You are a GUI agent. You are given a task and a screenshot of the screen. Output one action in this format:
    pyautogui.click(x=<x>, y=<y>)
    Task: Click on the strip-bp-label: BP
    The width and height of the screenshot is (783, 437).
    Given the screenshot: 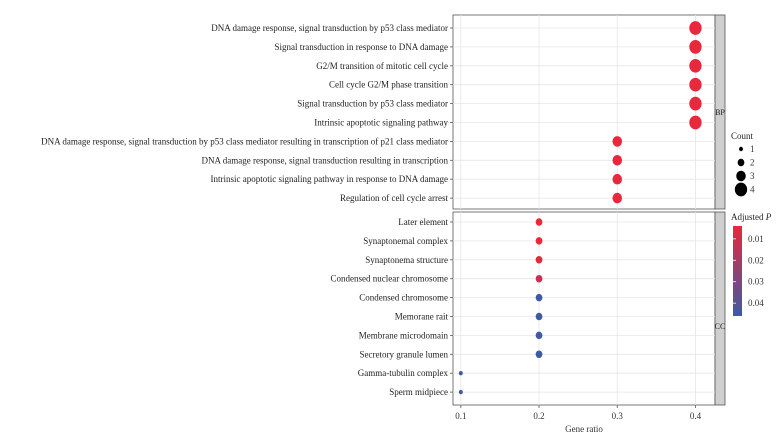 What is the action you would take?
    pyautogui.click(x=720, y=112)
    